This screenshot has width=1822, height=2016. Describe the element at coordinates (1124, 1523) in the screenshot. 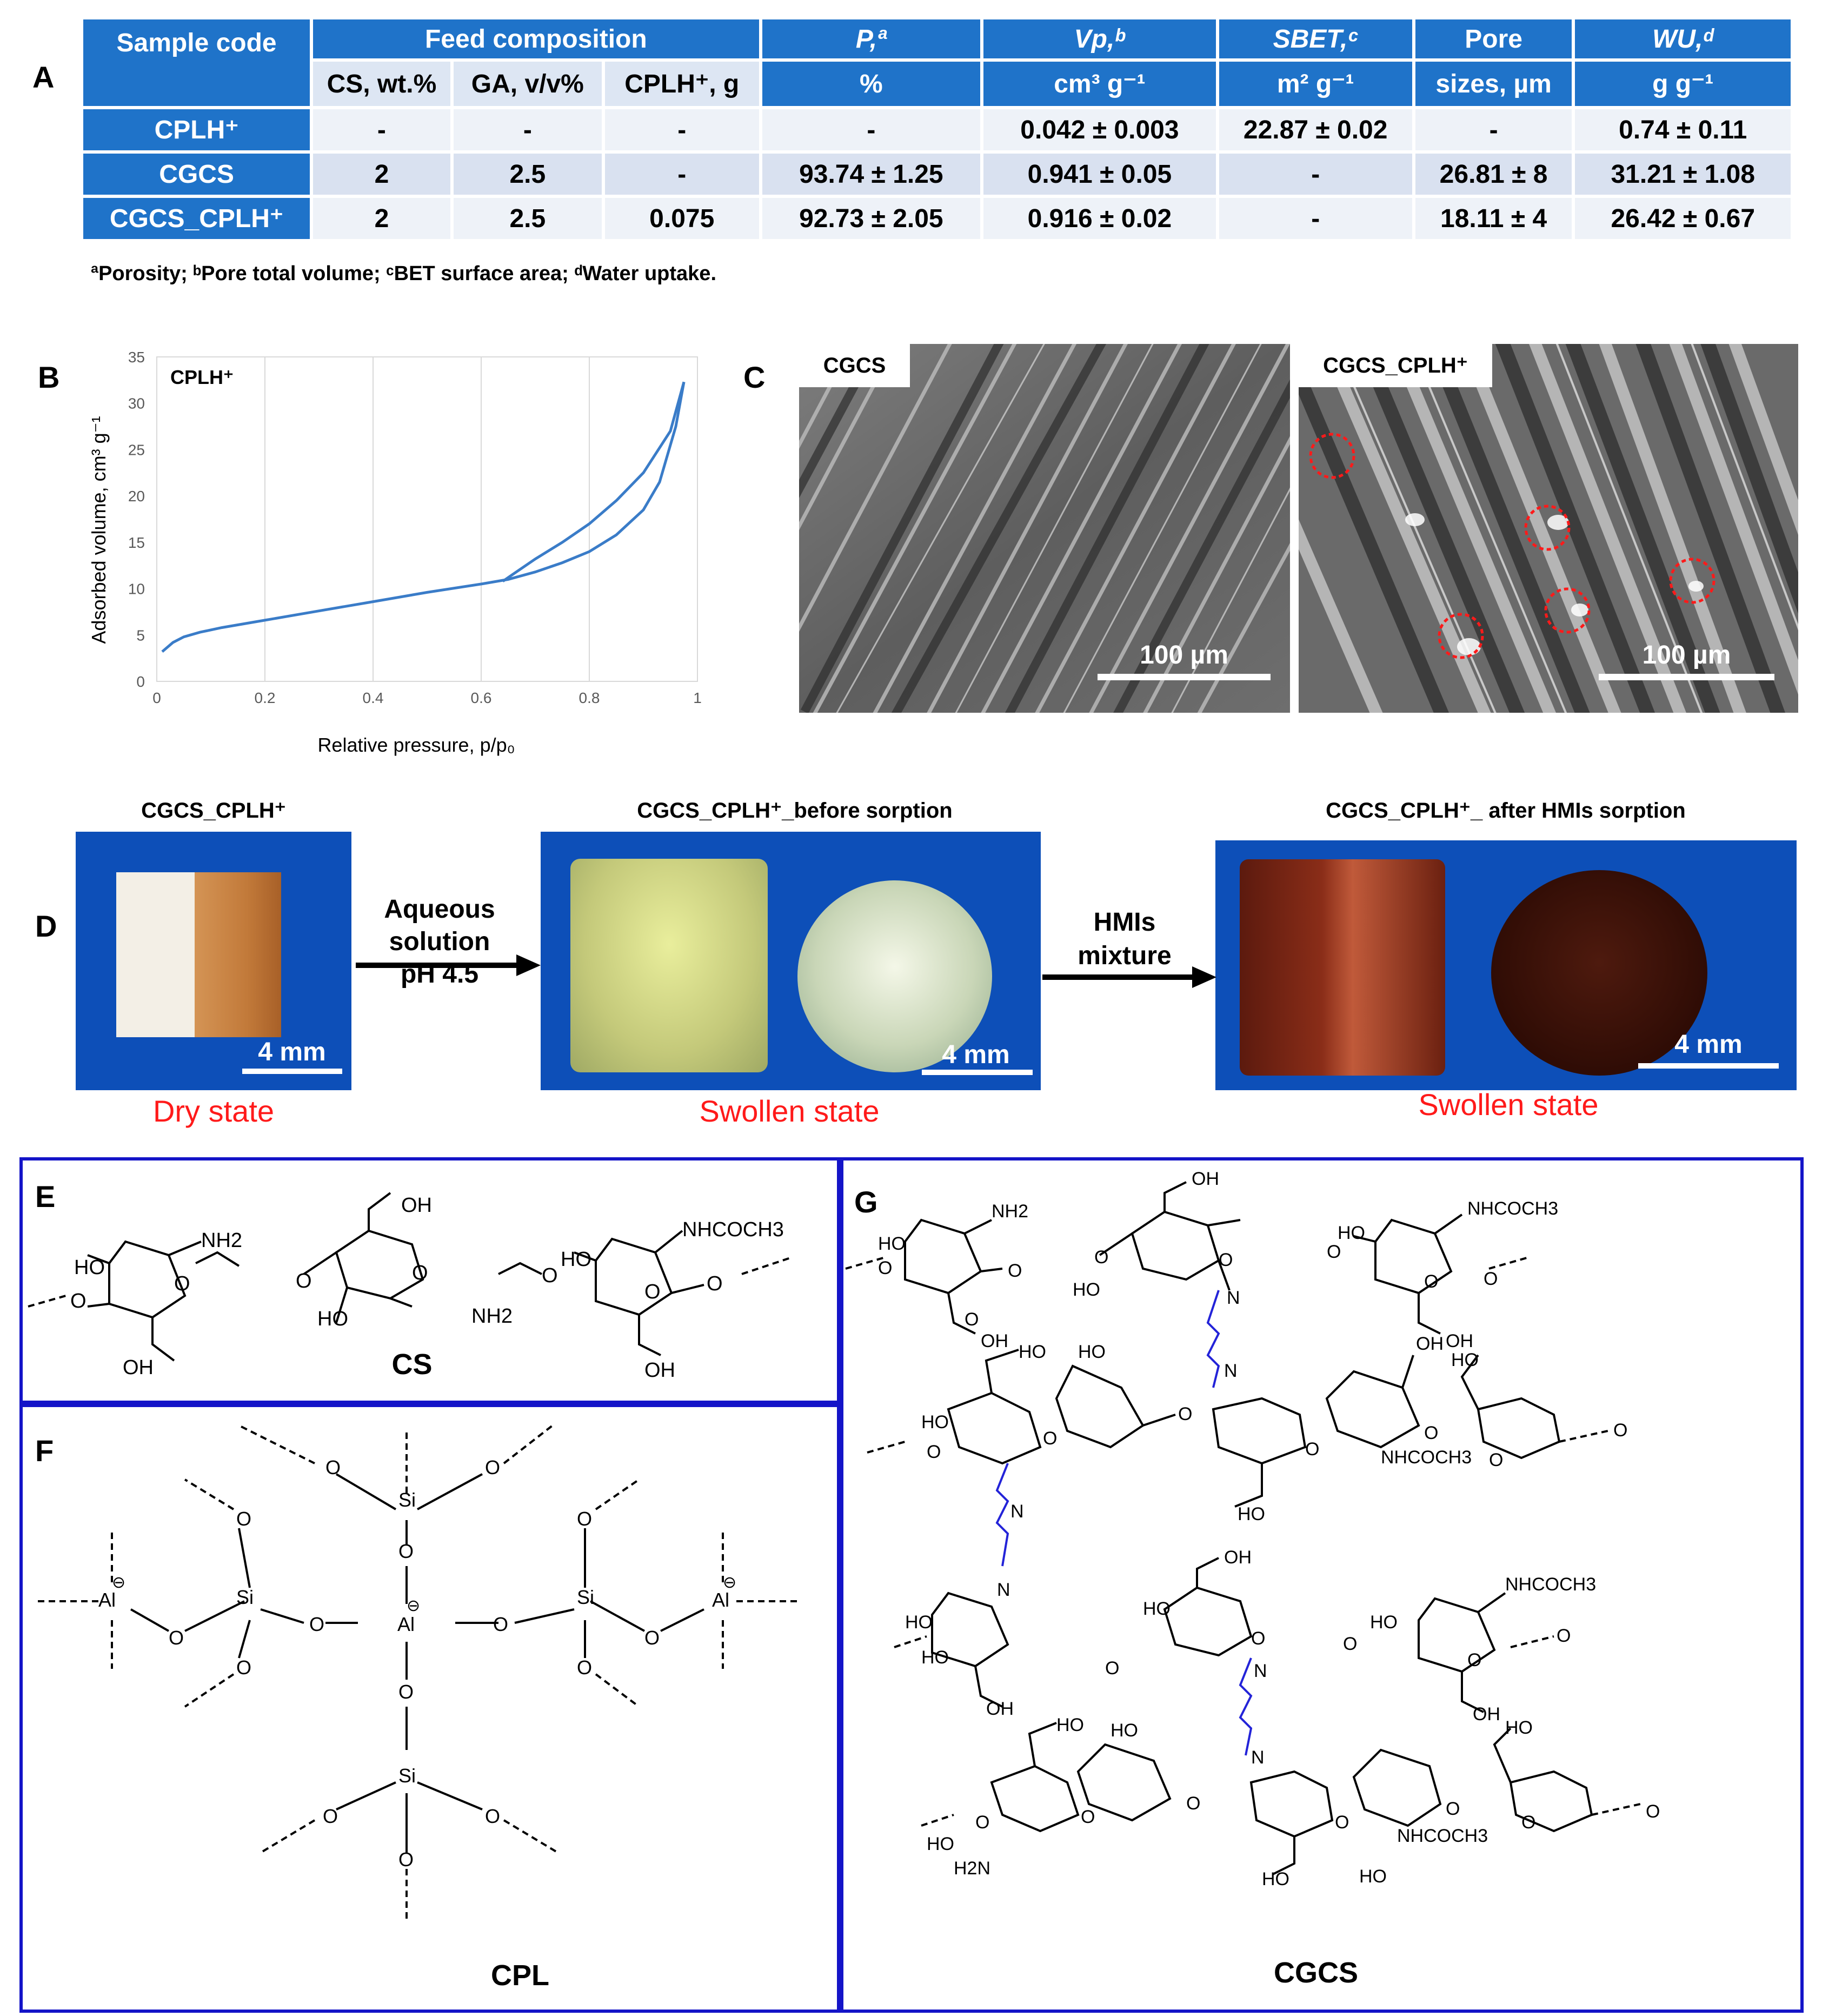

I see `crosslinker` at that location.